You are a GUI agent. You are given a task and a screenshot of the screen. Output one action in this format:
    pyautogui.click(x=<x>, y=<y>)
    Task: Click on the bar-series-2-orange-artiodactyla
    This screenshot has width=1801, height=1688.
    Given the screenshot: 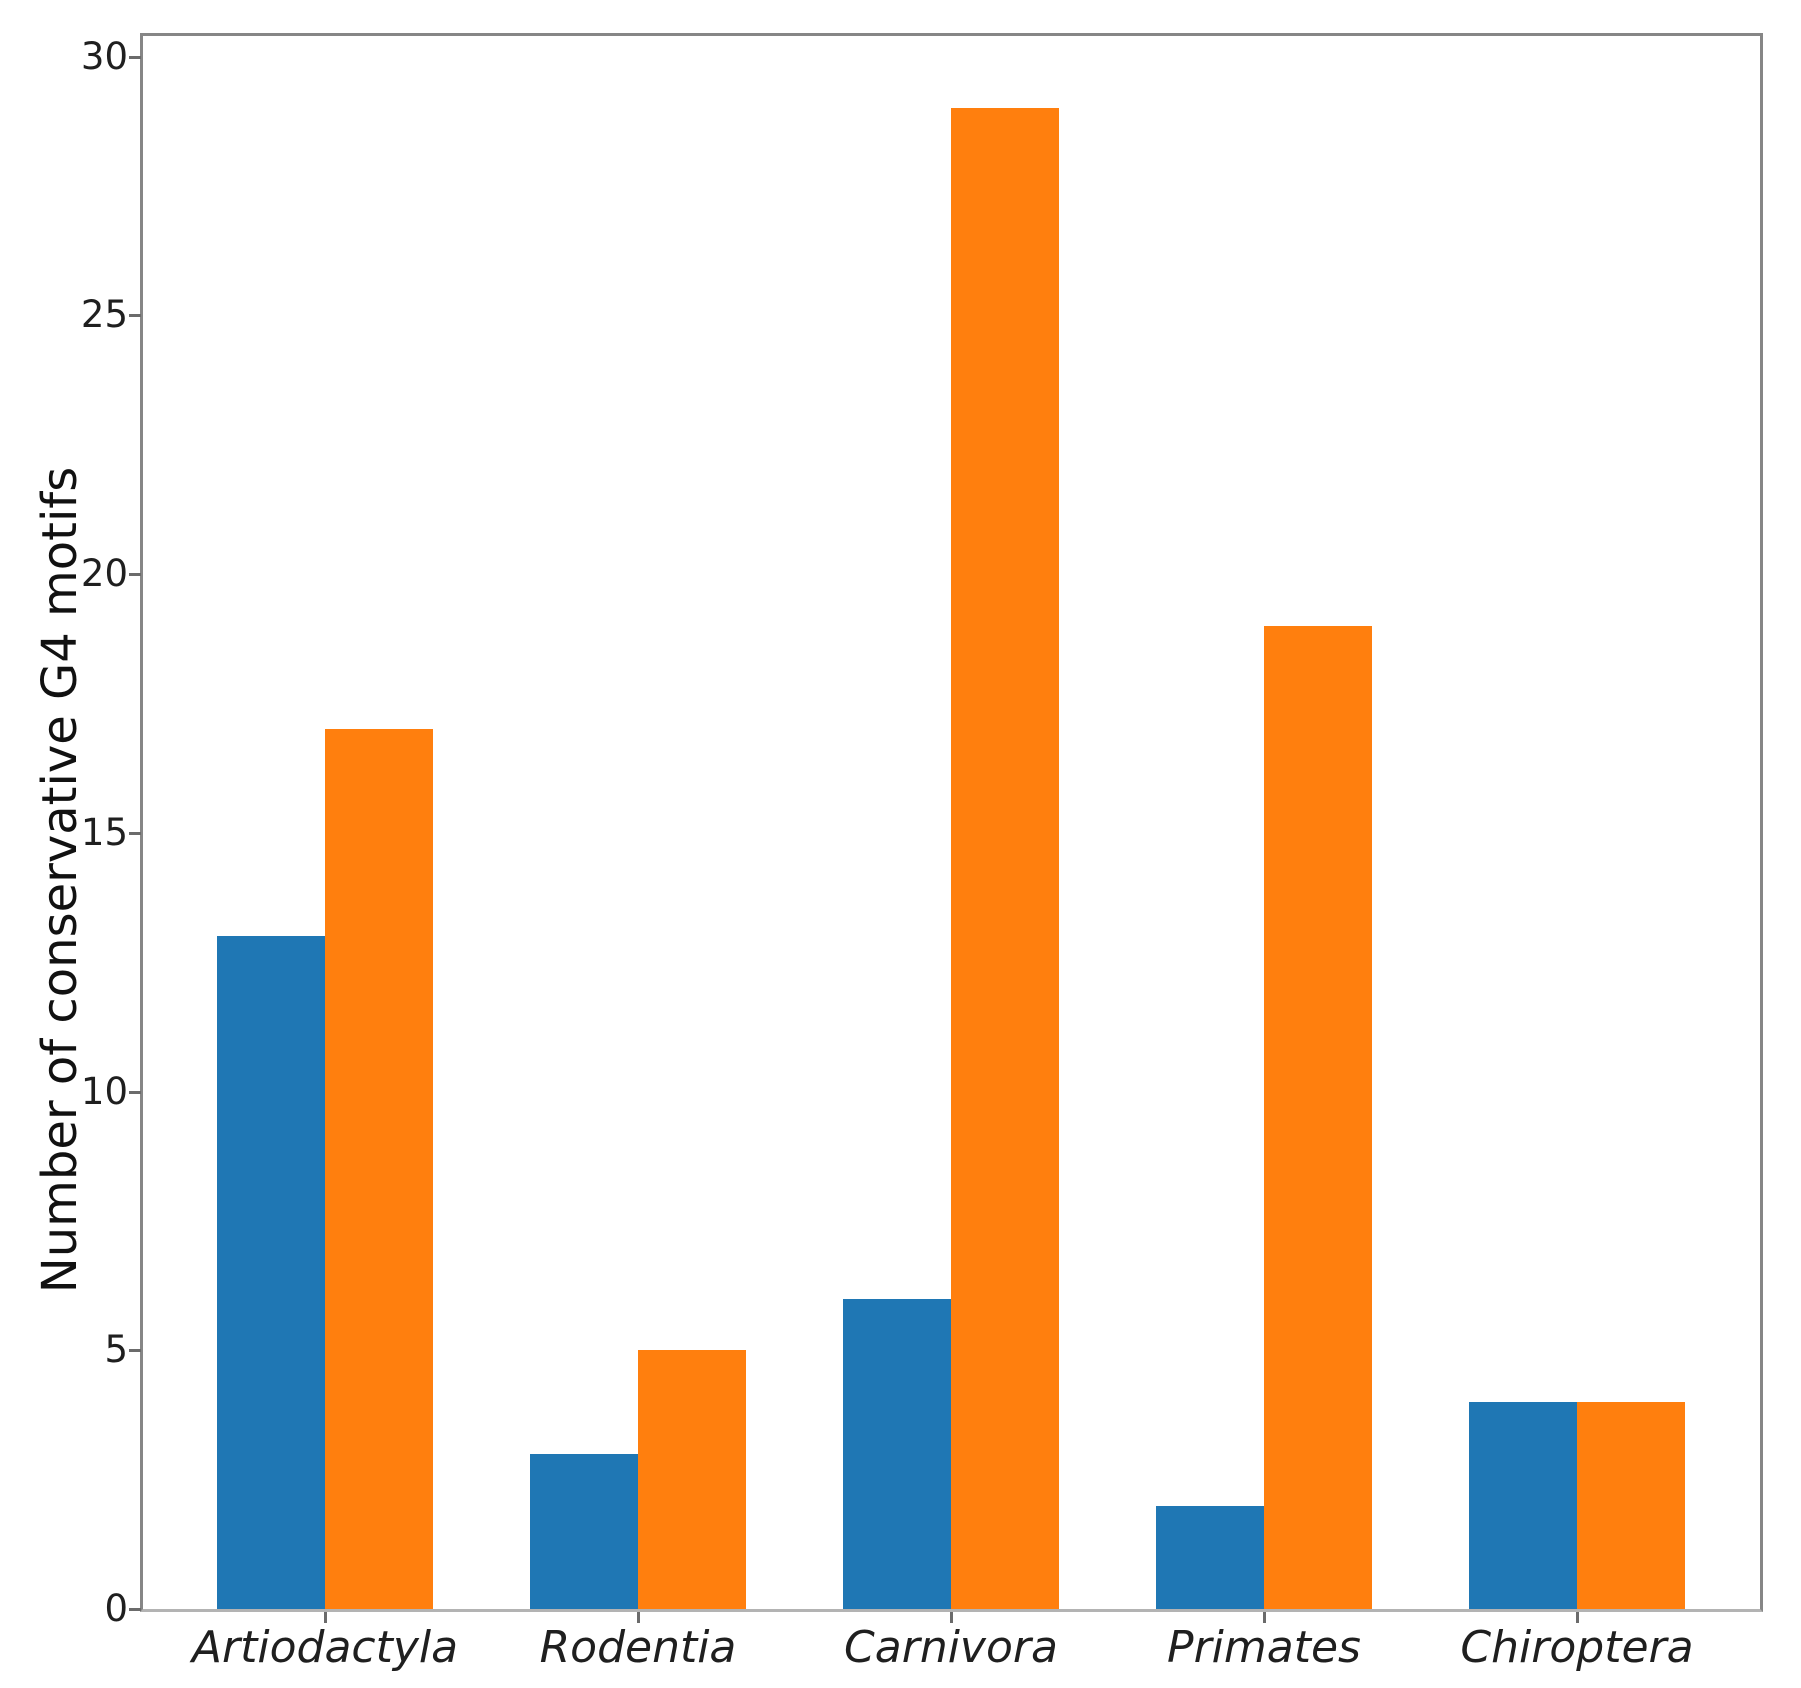 What is the action you would take?
    pyautogui.click(x=379, y=1169)
    